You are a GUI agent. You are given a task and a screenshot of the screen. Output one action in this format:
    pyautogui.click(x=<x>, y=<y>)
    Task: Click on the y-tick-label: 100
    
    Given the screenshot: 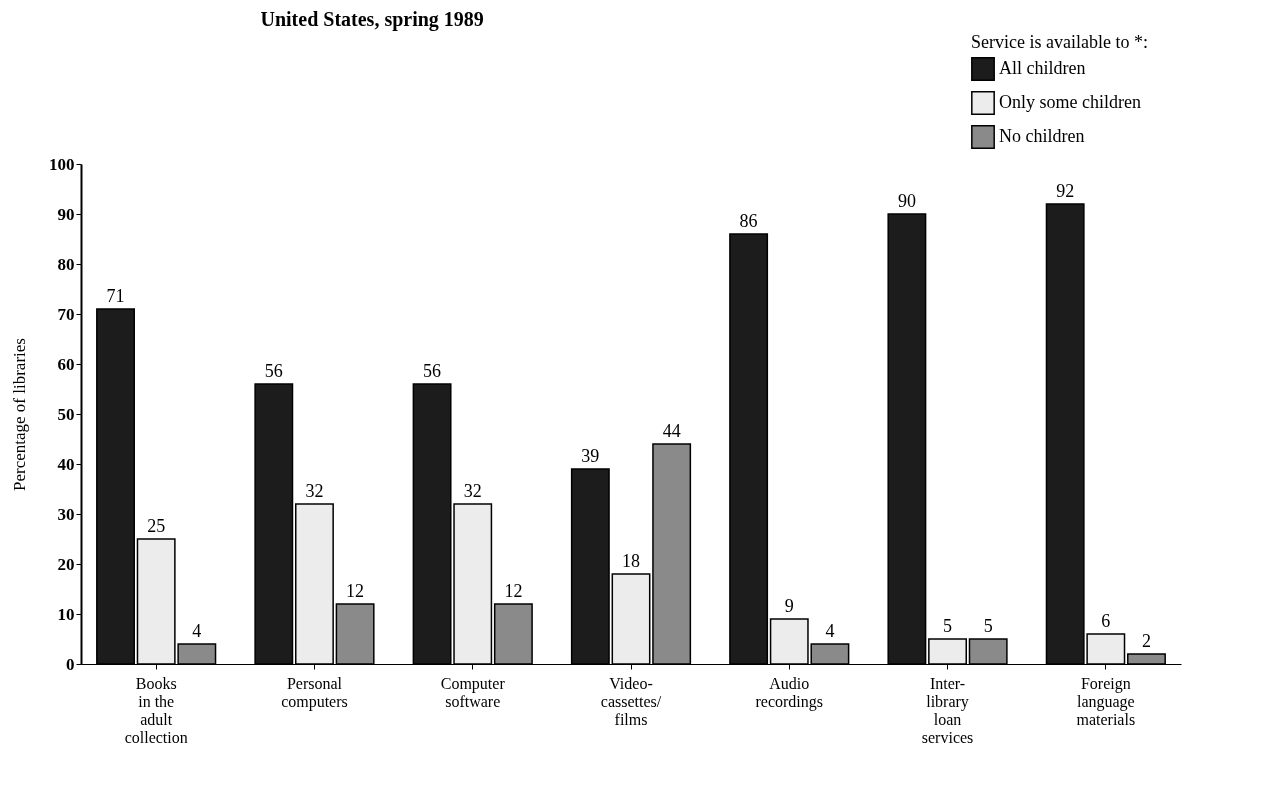 What is the action you would take?
    pyautogui.click(x=62, y=164)
    